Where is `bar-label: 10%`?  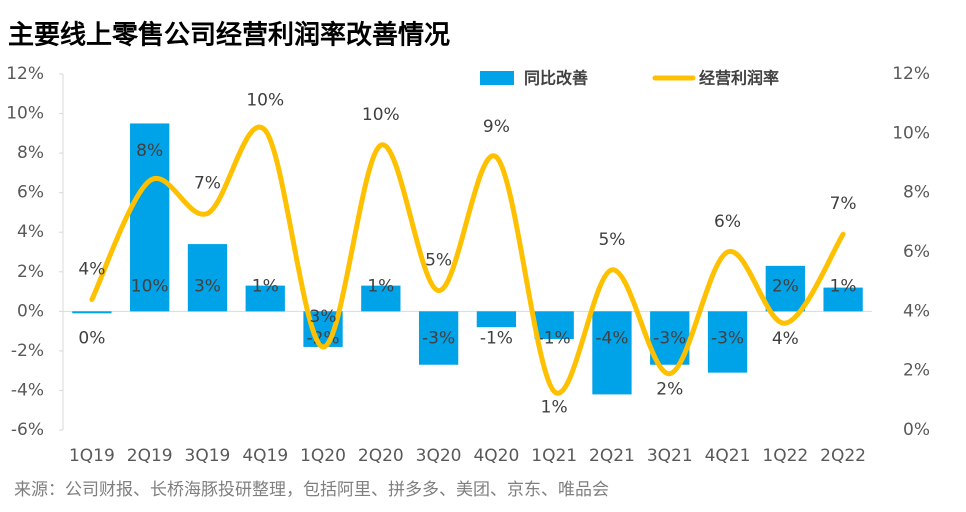
bar-label: 10% is located at coordinates (150, 286).